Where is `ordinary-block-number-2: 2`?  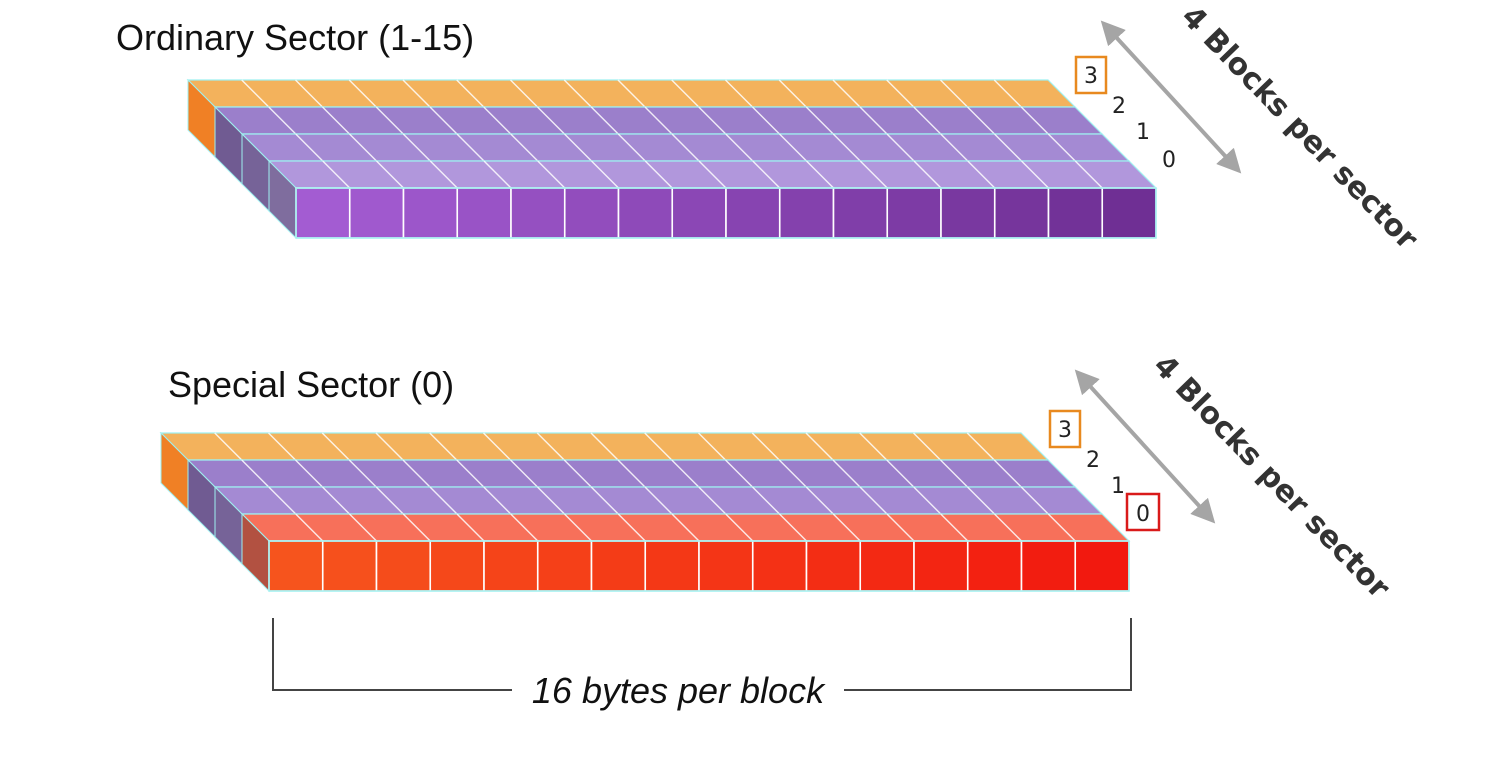
ordinary-block-number-2: 2 is located at coordinates (1119, 106).